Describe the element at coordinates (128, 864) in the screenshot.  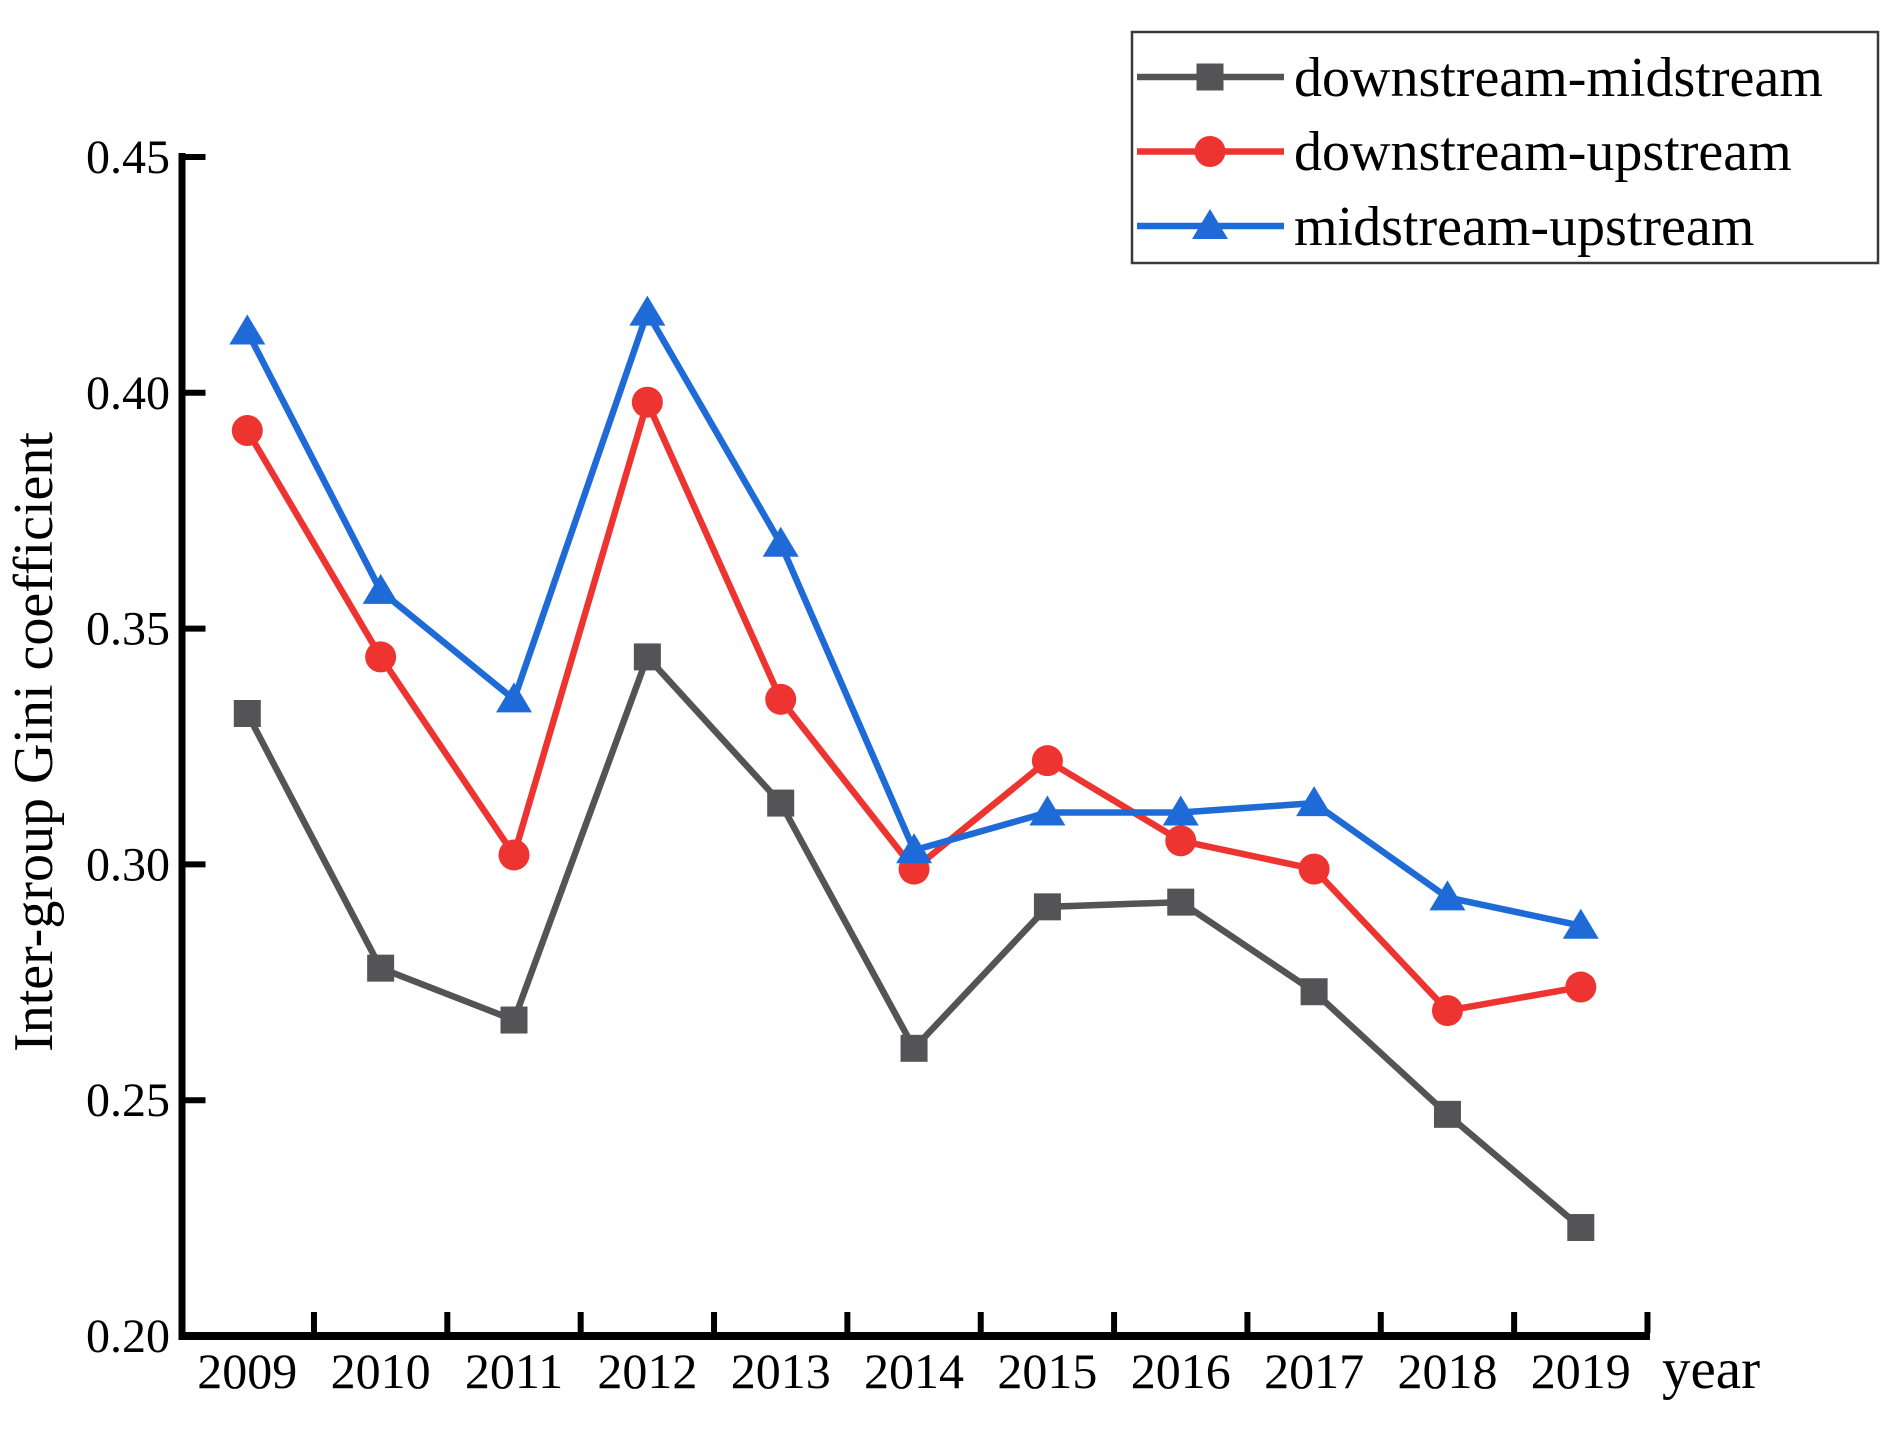
I see `y-tick-label: 0.30` at that location.